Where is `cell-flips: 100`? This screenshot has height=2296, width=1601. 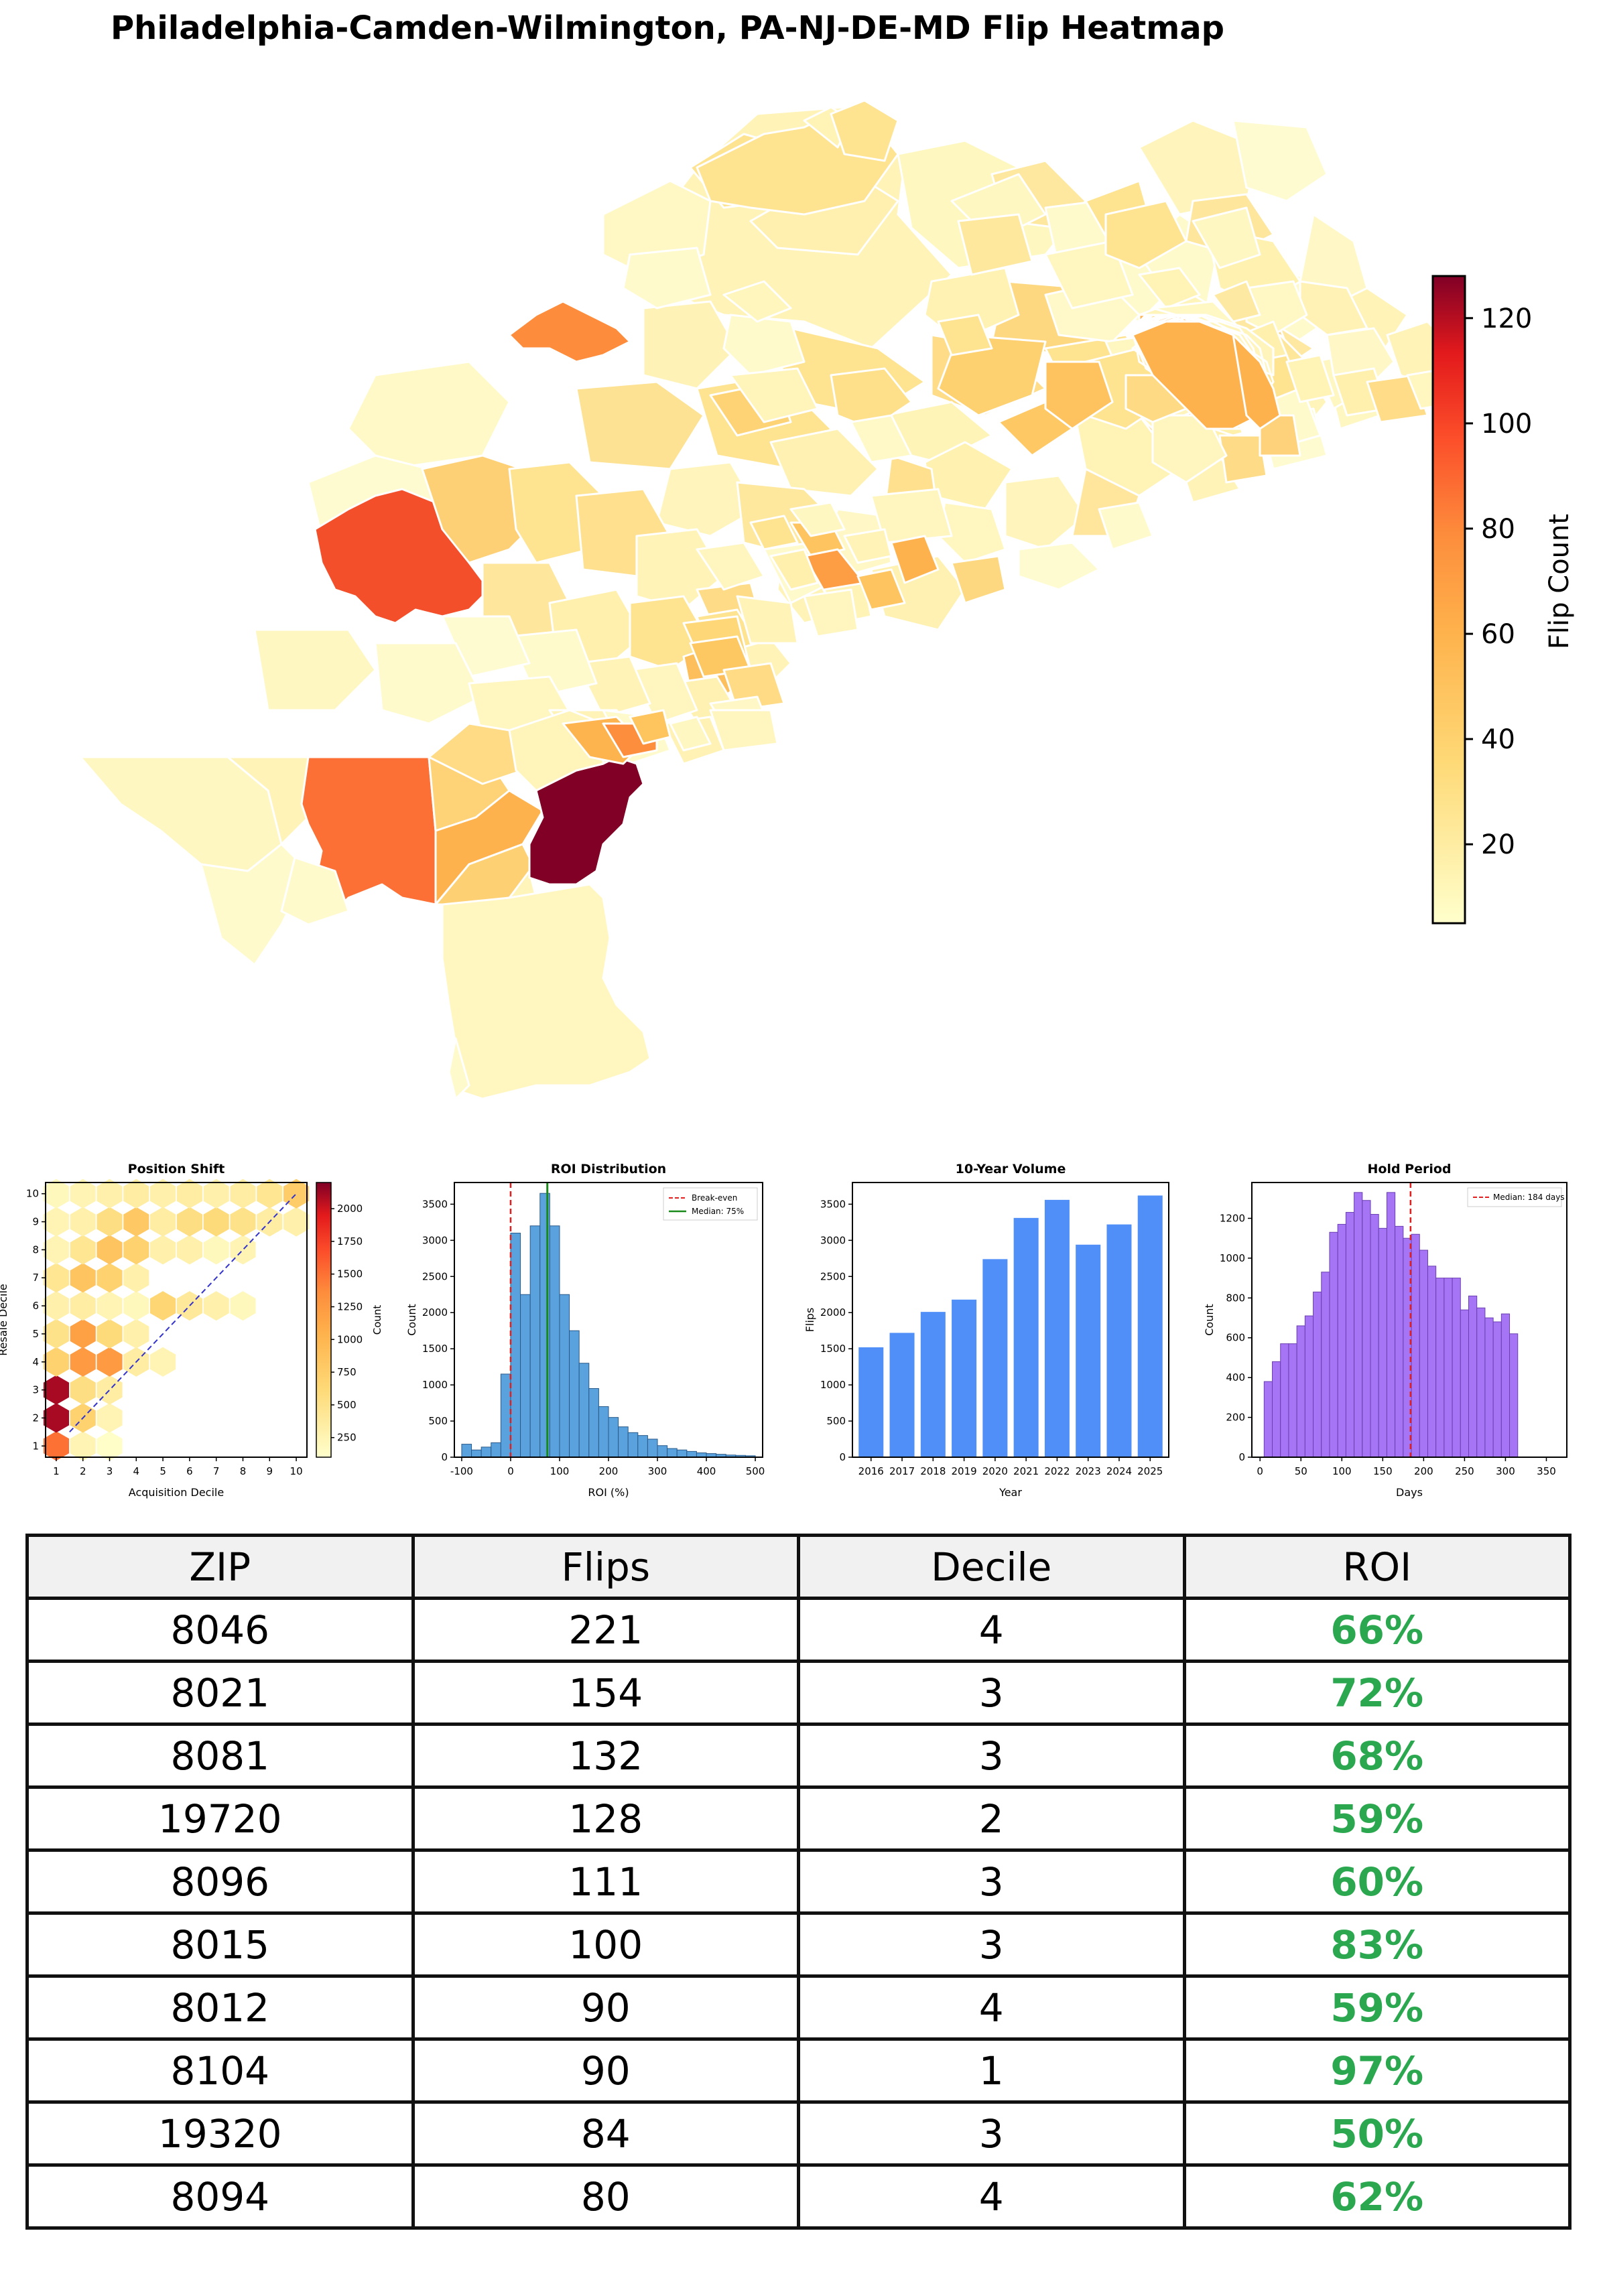 cell-flips: 100 is located at coordinates (605, 1944).